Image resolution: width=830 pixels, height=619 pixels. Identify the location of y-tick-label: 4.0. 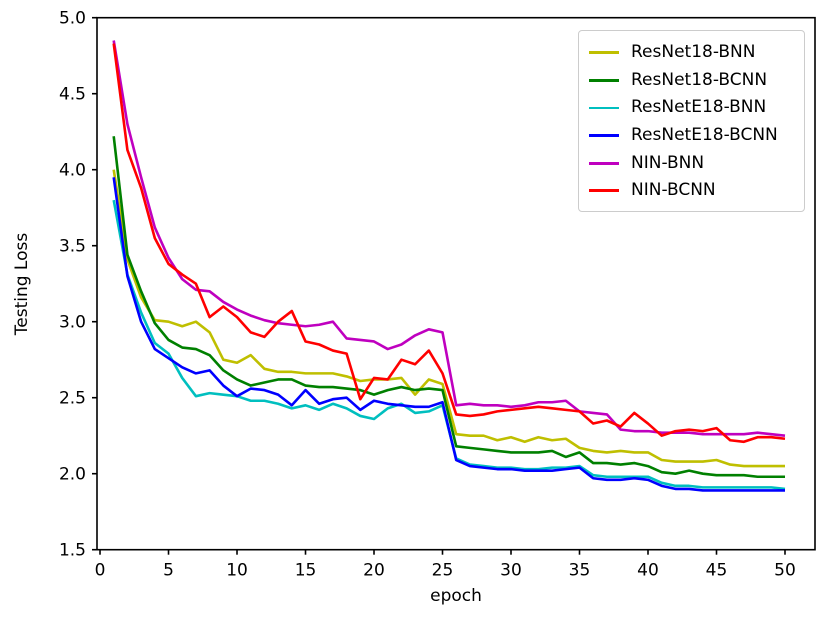
(72, 171).